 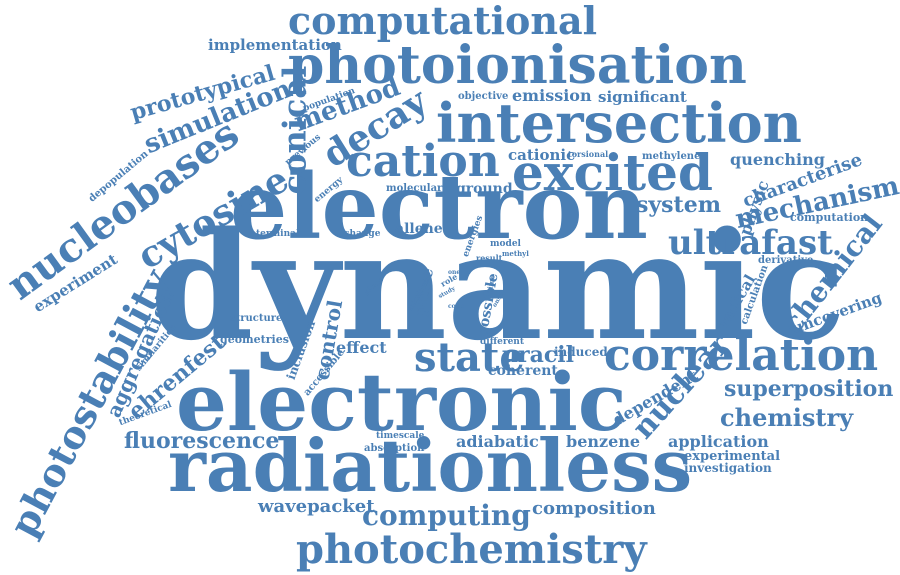 I want to click on word-chemistry: chemistry, so click(x=787, y=417).